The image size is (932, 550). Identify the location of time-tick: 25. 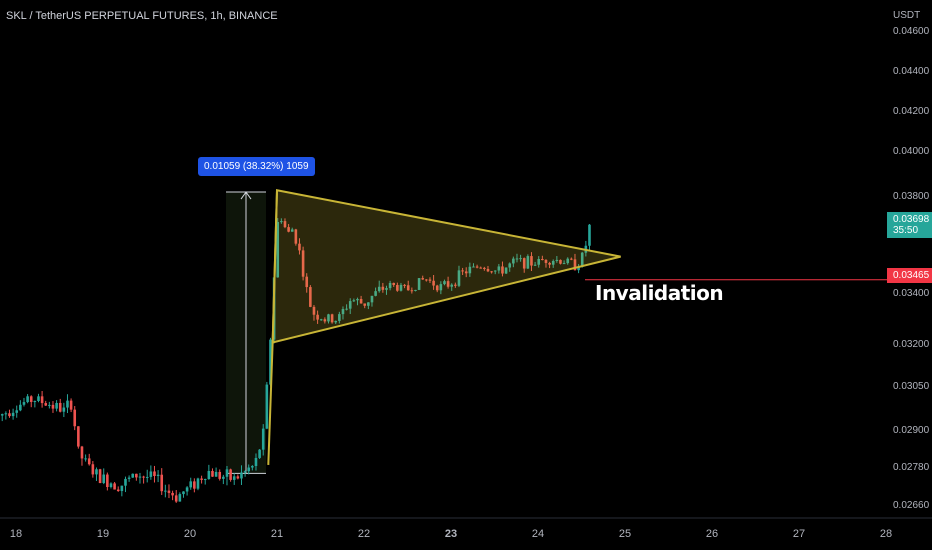
(625, 534).